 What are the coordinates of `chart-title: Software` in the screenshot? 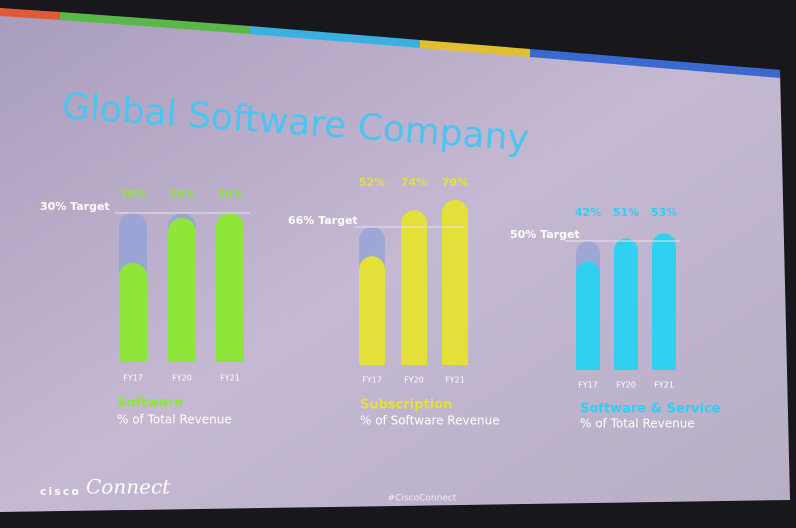 It's located at (150, 403).